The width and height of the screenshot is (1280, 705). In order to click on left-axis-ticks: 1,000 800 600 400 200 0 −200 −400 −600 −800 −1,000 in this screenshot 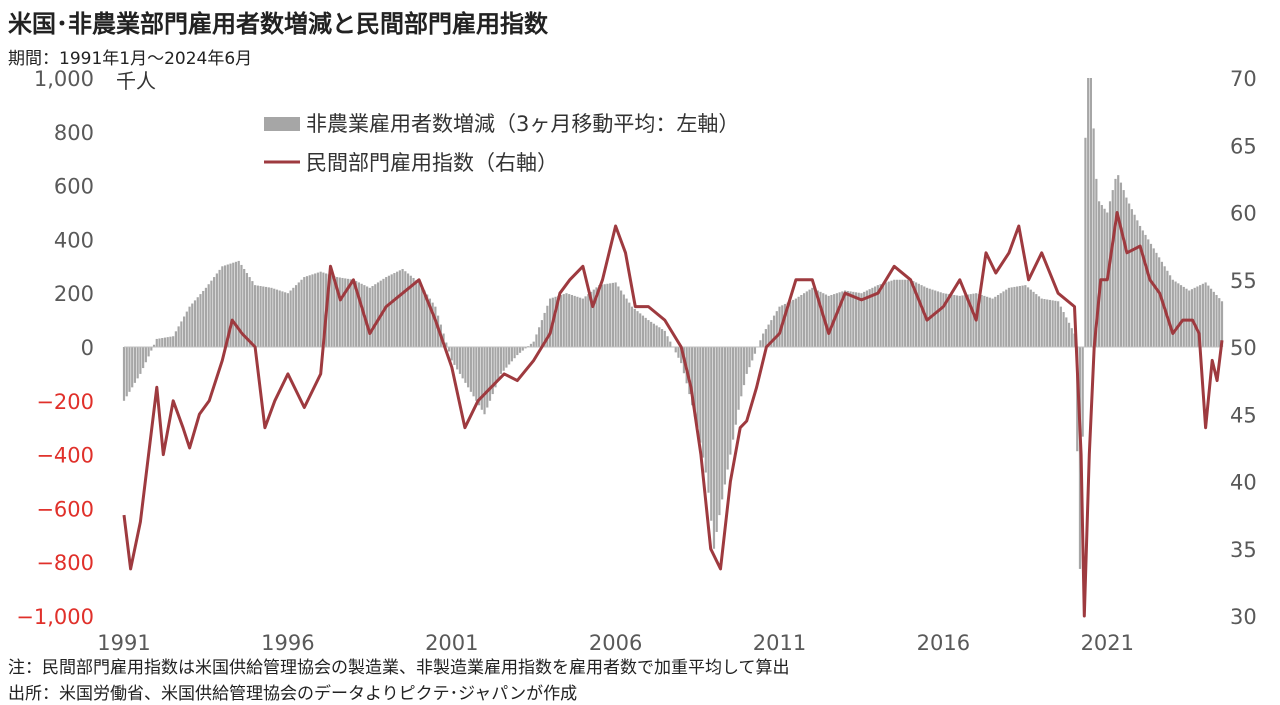, I will do `click(55, 348)`.